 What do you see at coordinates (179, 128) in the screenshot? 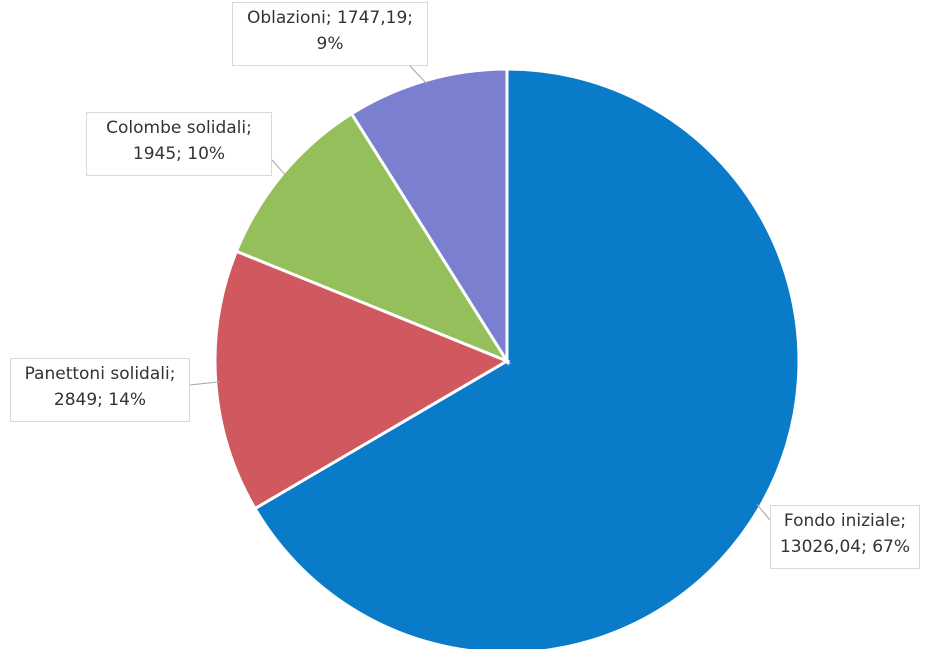
I see `data-label-line: Colombe solidali;` at bounding box center [179, 128].